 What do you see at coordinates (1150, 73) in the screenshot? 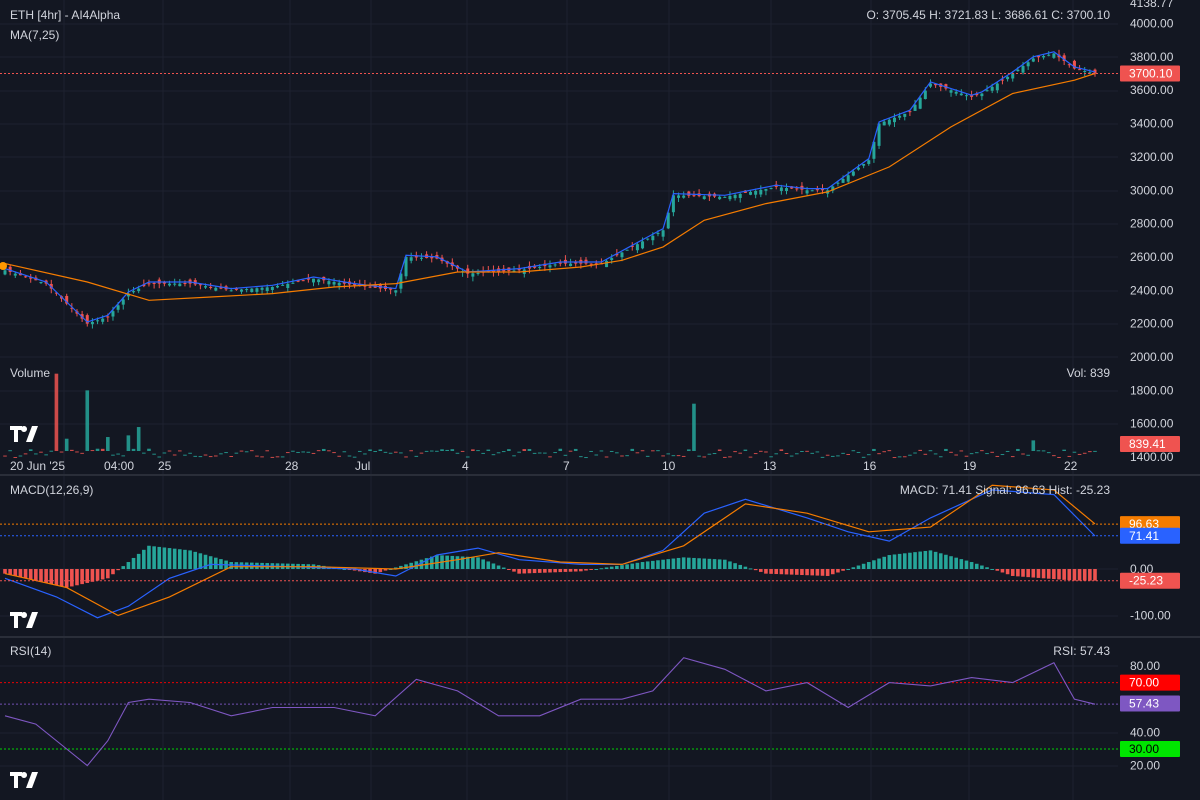
I see `price-tag: 3700.10` at bounding box center [1150, 73].